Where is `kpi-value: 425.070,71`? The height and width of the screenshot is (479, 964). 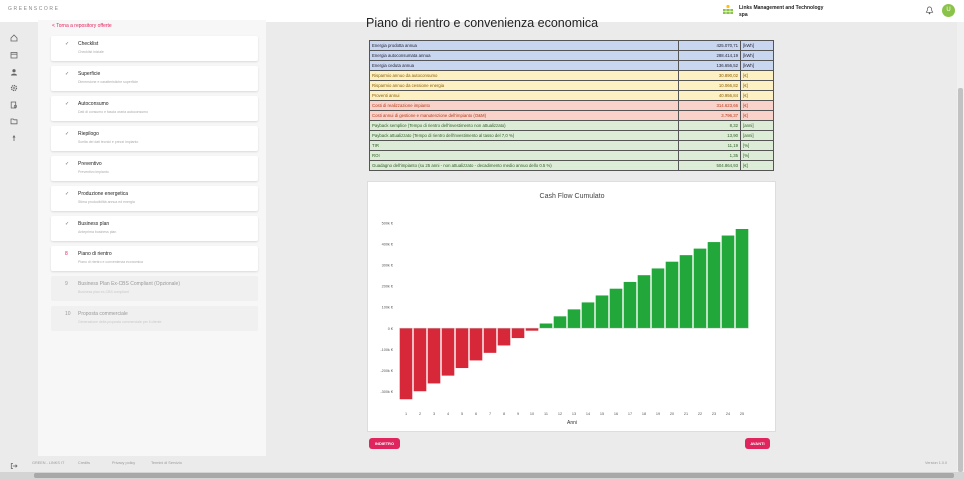 kpi-value: 425.070,71 is located at coordinates (709, 45).